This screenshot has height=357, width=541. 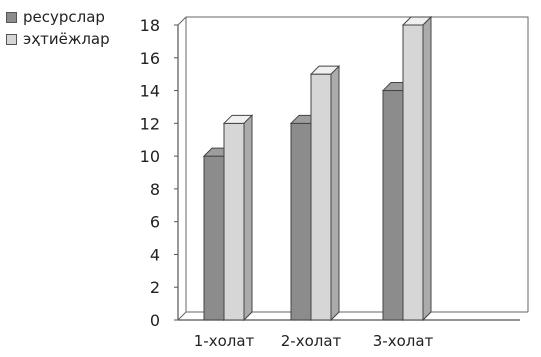 I want to click on y-tick-label: 2, so click(x=155, y=287).